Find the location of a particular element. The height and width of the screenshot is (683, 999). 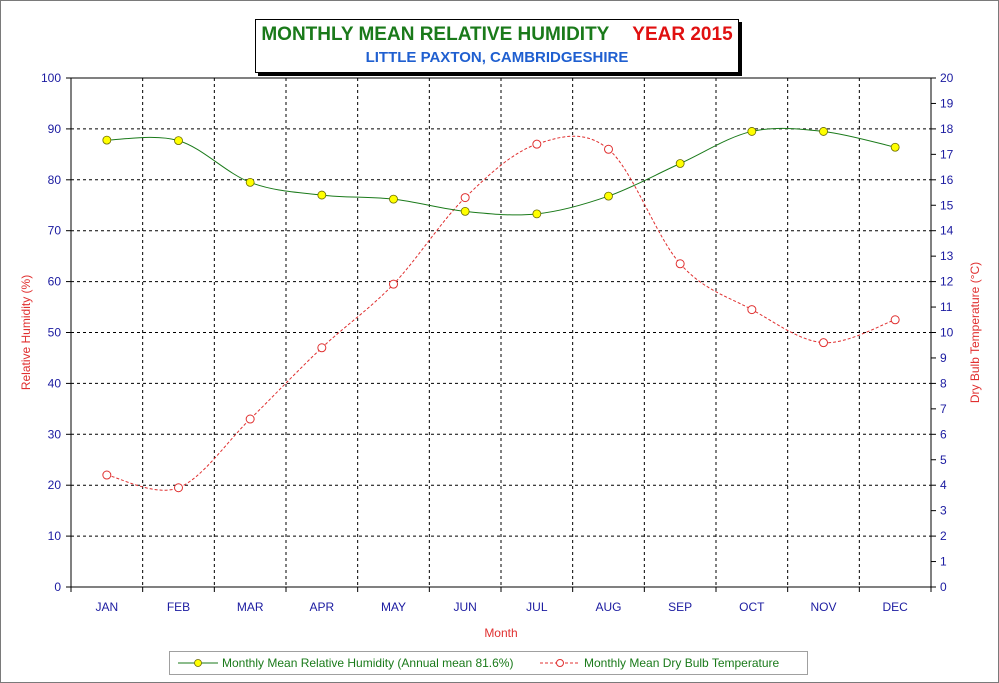

series-line-humidity is located at coordinates (501, 171).